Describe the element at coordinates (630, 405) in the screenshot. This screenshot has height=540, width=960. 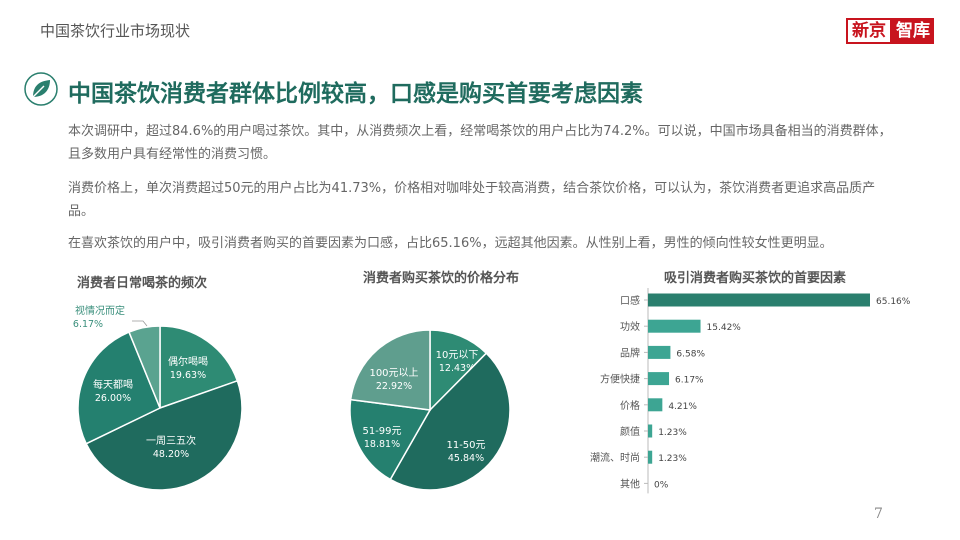
I see `bar-category-4: 价格` at that location.